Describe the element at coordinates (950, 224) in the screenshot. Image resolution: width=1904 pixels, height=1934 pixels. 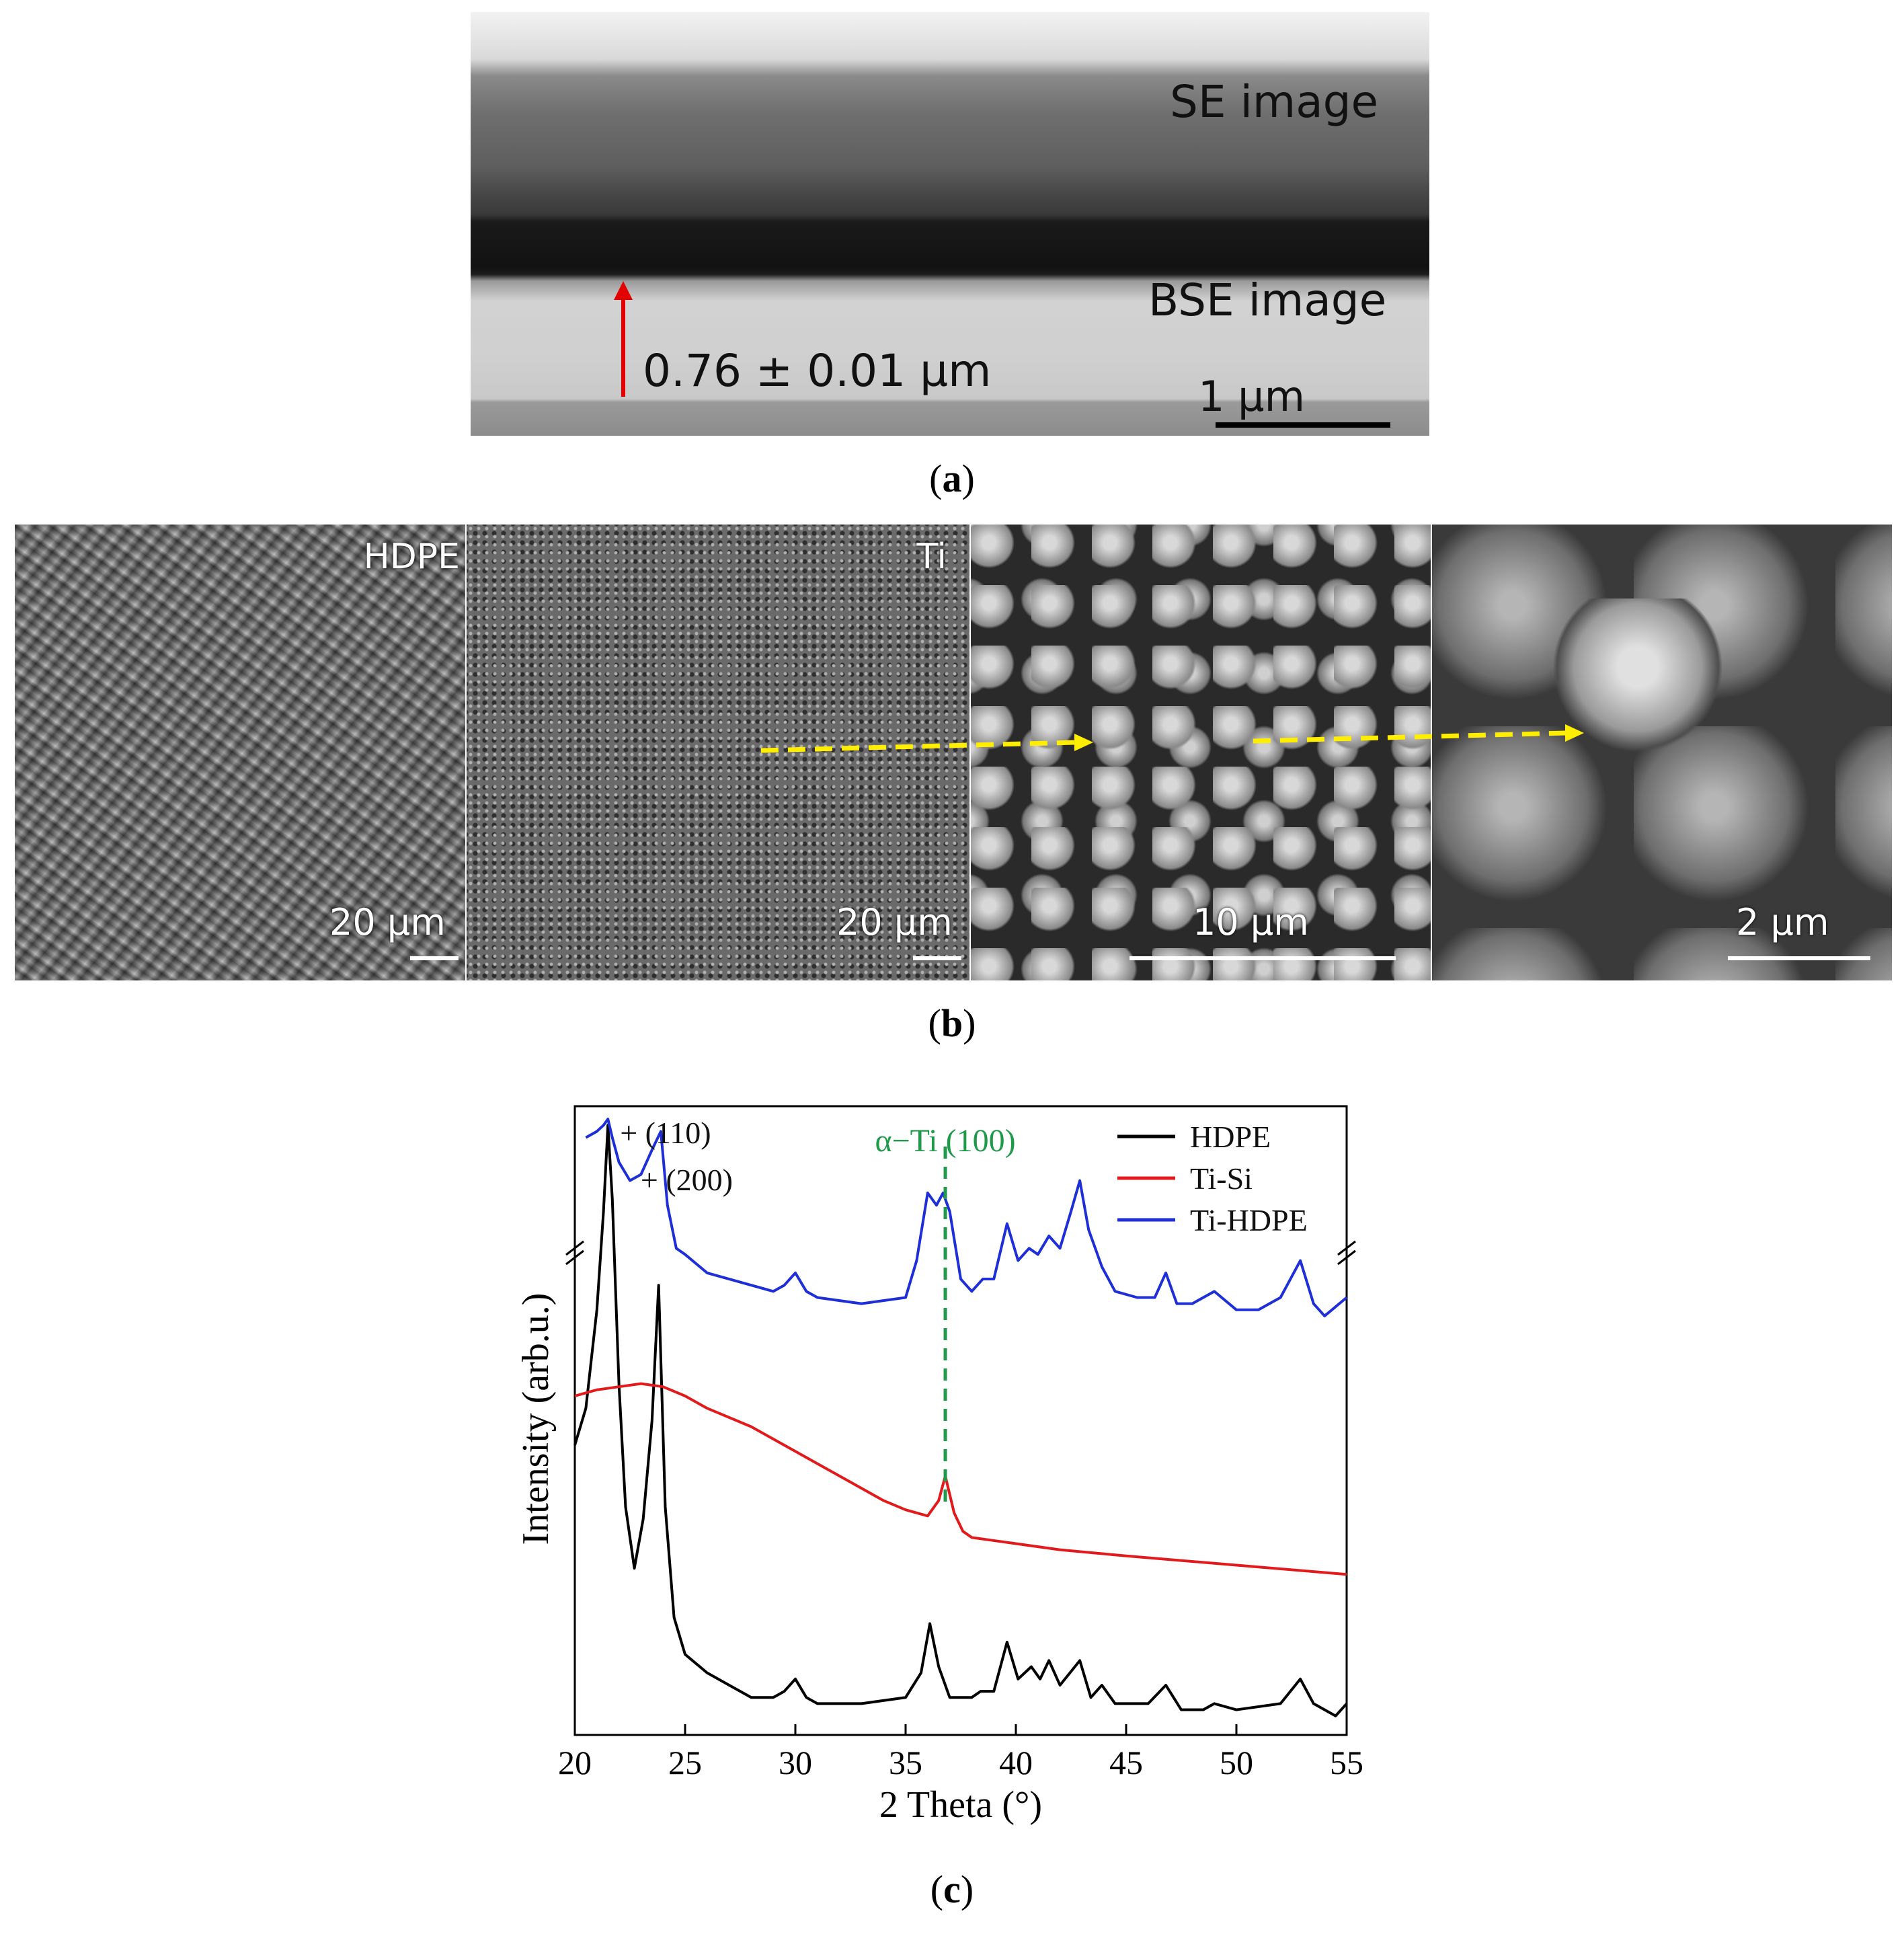
I see `panel-a-sem-cross-section: SE image BSE image 0.76 ± 0.01 µm 1 µm` at that location.